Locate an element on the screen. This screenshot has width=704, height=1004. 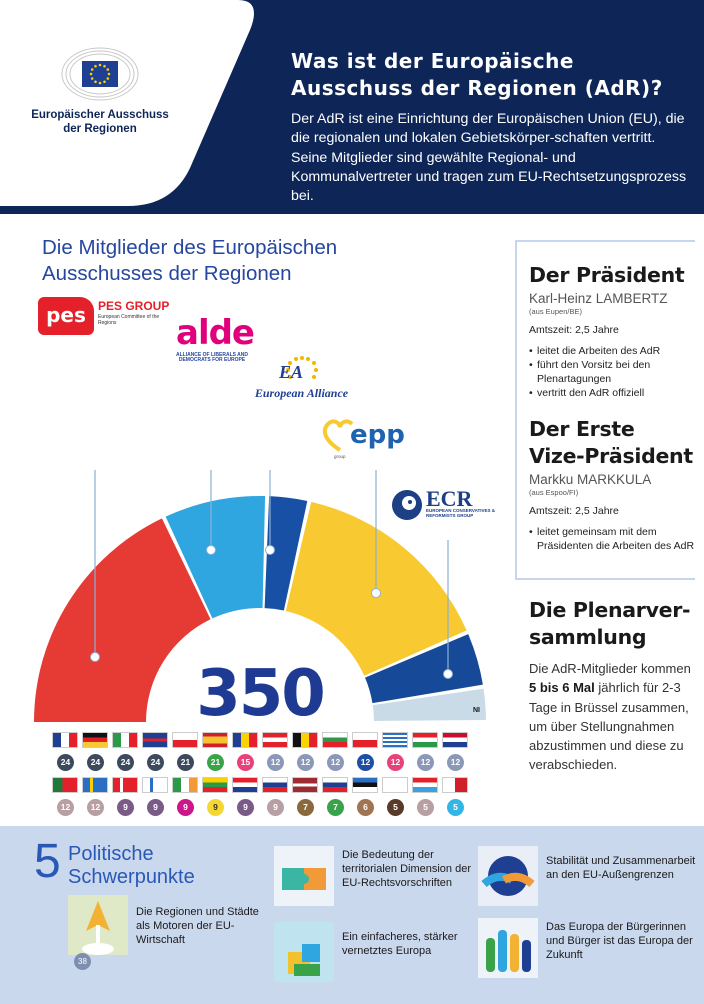
cor-logo: Europäischer Ausschuss der Regionen is located at coordinates (100, 90).